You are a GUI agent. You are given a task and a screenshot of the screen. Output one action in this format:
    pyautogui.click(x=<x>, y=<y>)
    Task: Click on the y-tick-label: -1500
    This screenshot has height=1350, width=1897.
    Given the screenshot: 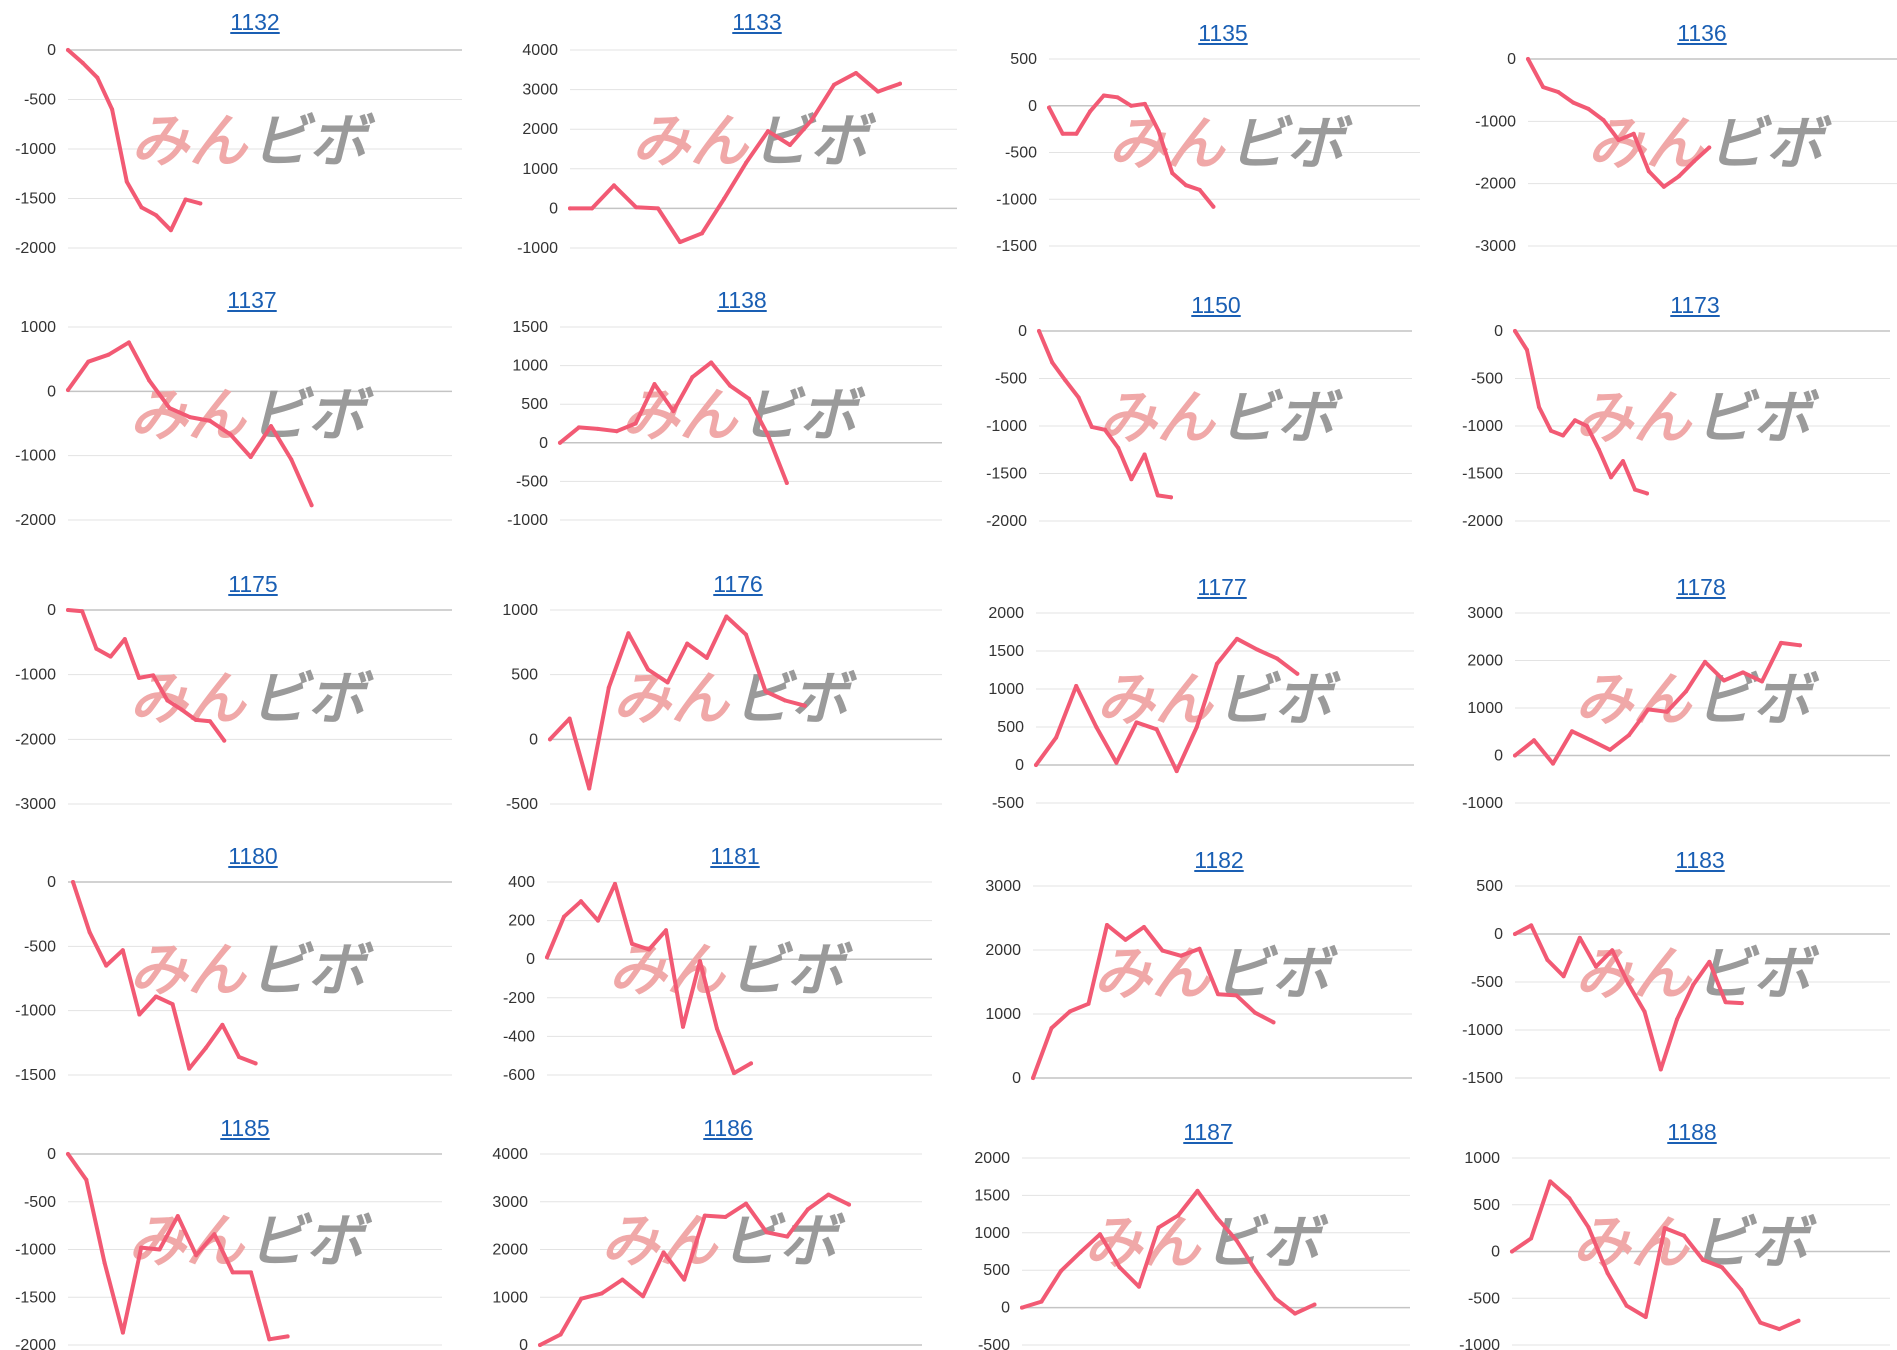 What is the action you would take?
    pyautogui.click(x=1482, y=474)
    